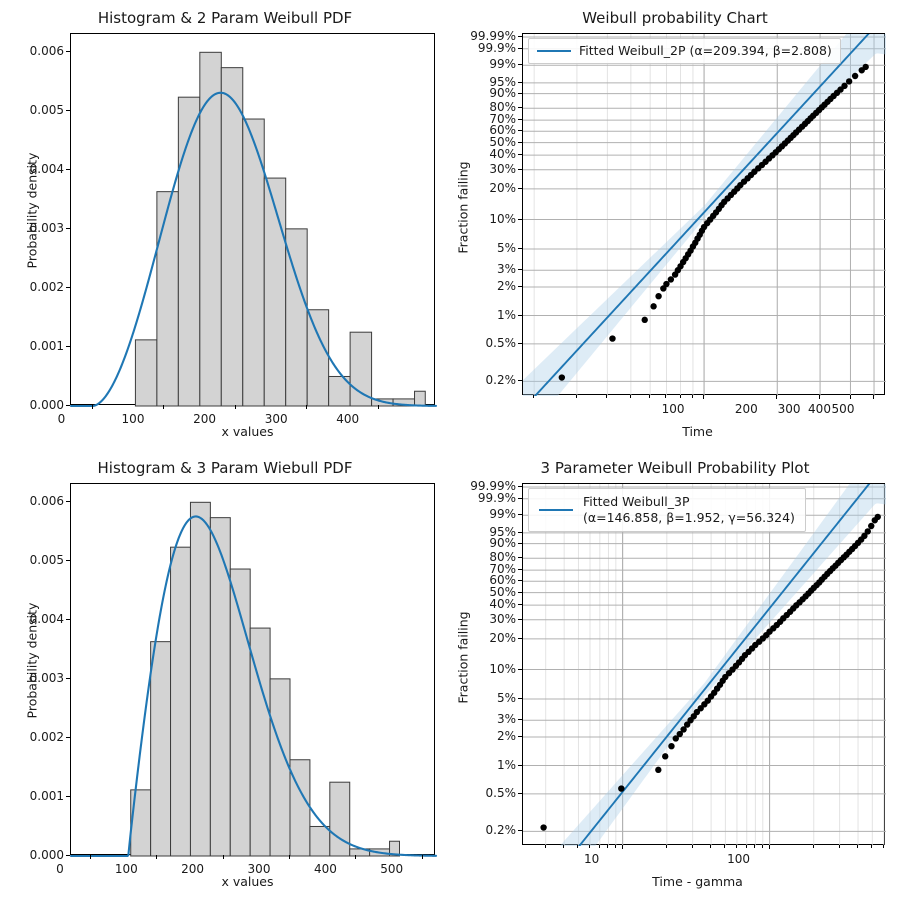 Image resolution: width=900 pixels, height=900 pixels. Describe the element at coordinates (704, 397) in the screenshot. I see `prob-xtick-mark` at that location.